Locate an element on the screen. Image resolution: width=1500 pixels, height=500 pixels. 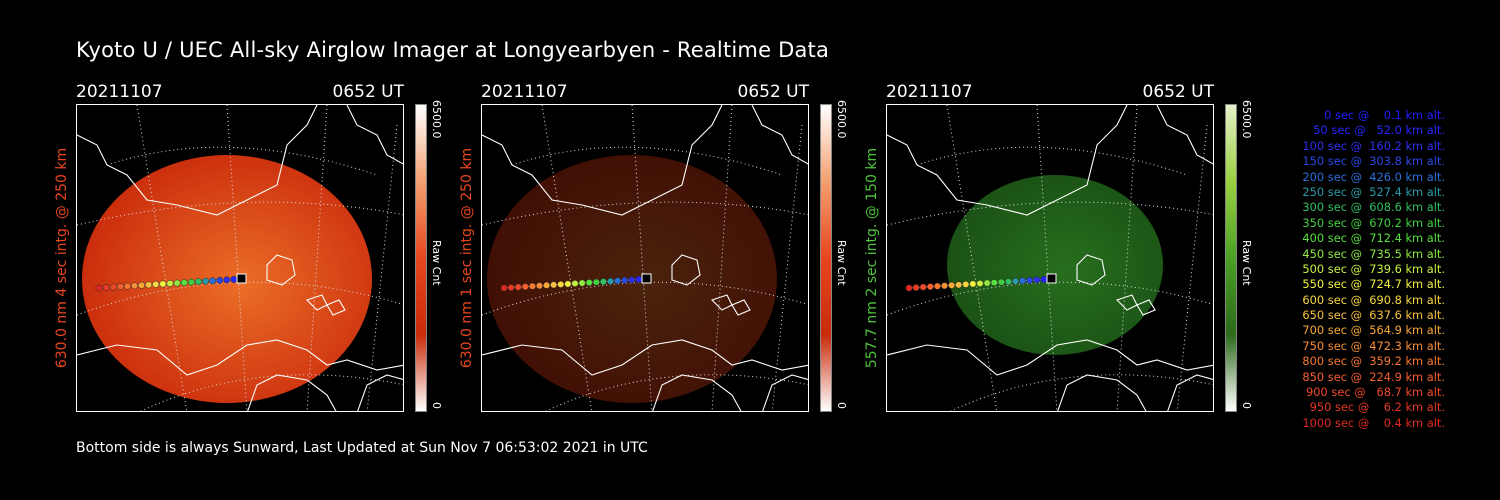
legend-row: 350 sec @ 670.2 km alt. is located at coordinates (1371, 222).